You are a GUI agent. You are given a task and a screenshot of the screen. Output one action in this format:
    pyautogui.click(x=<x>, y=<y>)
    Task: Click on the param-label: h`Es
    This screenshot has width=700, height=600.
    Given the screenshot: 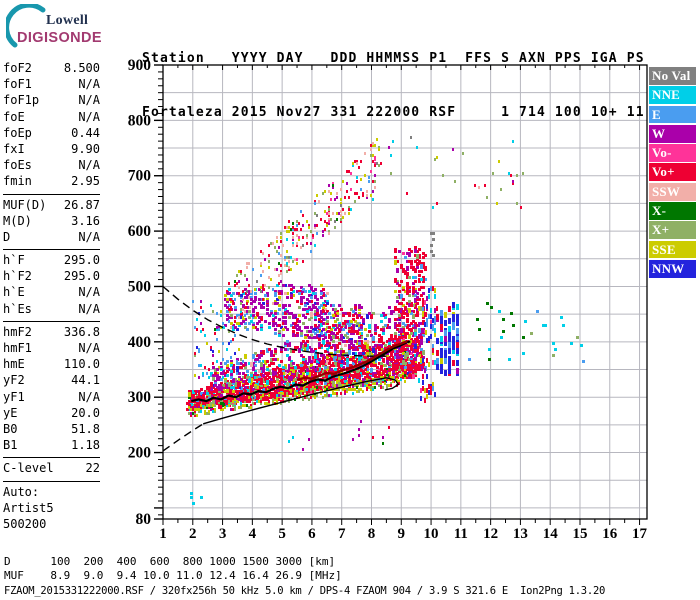 What is the action you would take?
    pyautogui.click(x=17, y=308)
    